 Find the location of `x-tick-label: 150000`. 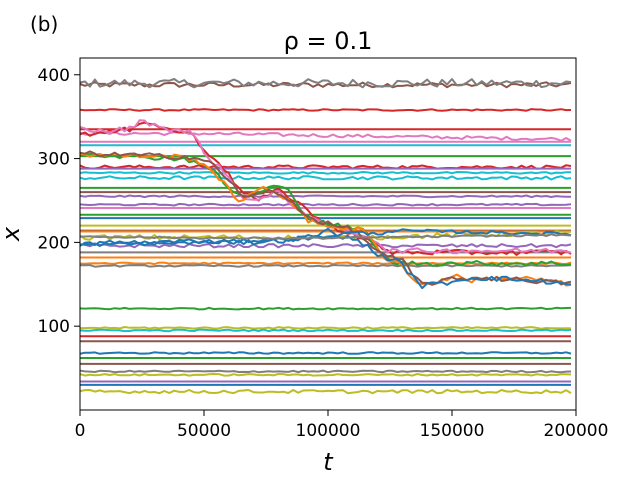

x-tick-label: 150000 is located at coordinates (452, 431).